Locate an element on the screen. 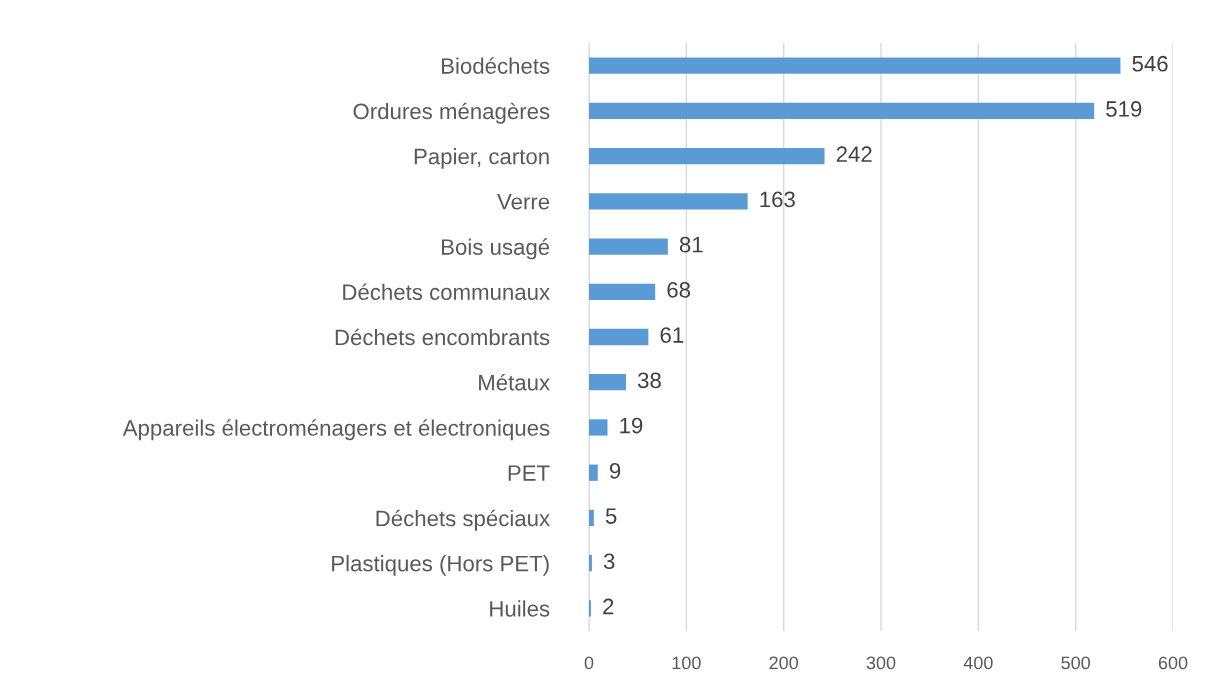  x-tick-label: 500 is located at coordinates (1076, 663).